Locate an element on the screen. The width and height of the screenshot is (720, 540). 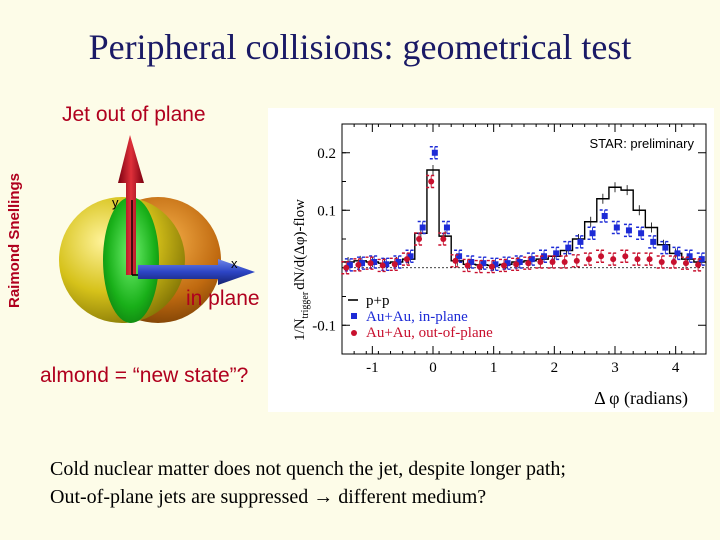
x-tick-label: 0 is located at coordinates (433, 368).